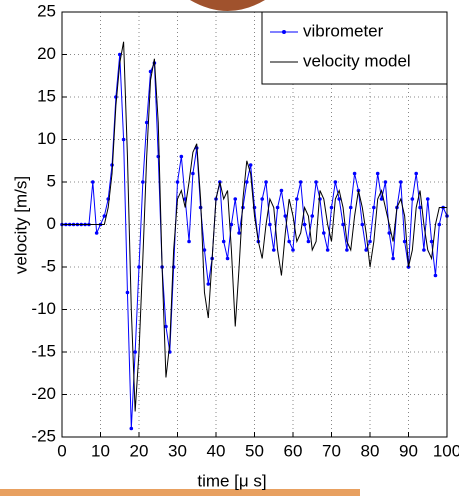 The height and width of the screenshot is (496, 459). Describe the element at coordinates (43, 435) in the screenshot. I see `y-tick-label: -25` at that location.